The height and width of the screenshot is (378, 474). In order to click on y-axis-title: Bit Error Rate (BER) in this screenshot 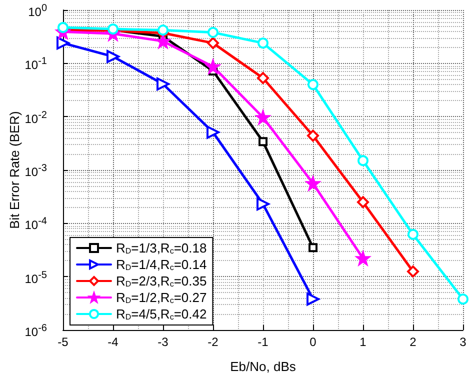, I will do `click(14, 170)`.